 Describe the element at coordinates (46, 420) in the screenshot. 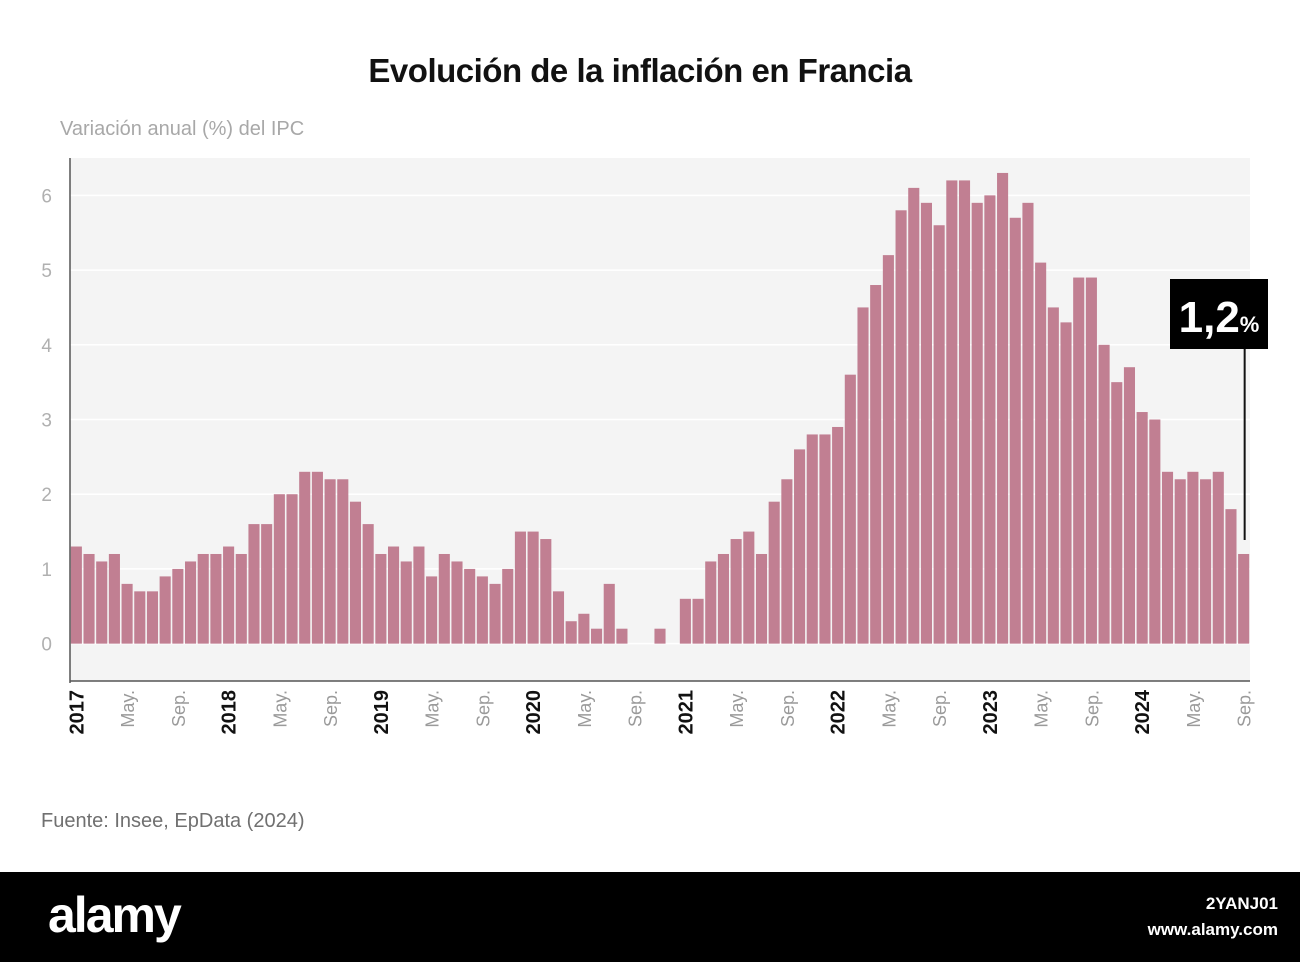

I see `y-tick-labels: 0 1 2 3 4 5 6` at that location.